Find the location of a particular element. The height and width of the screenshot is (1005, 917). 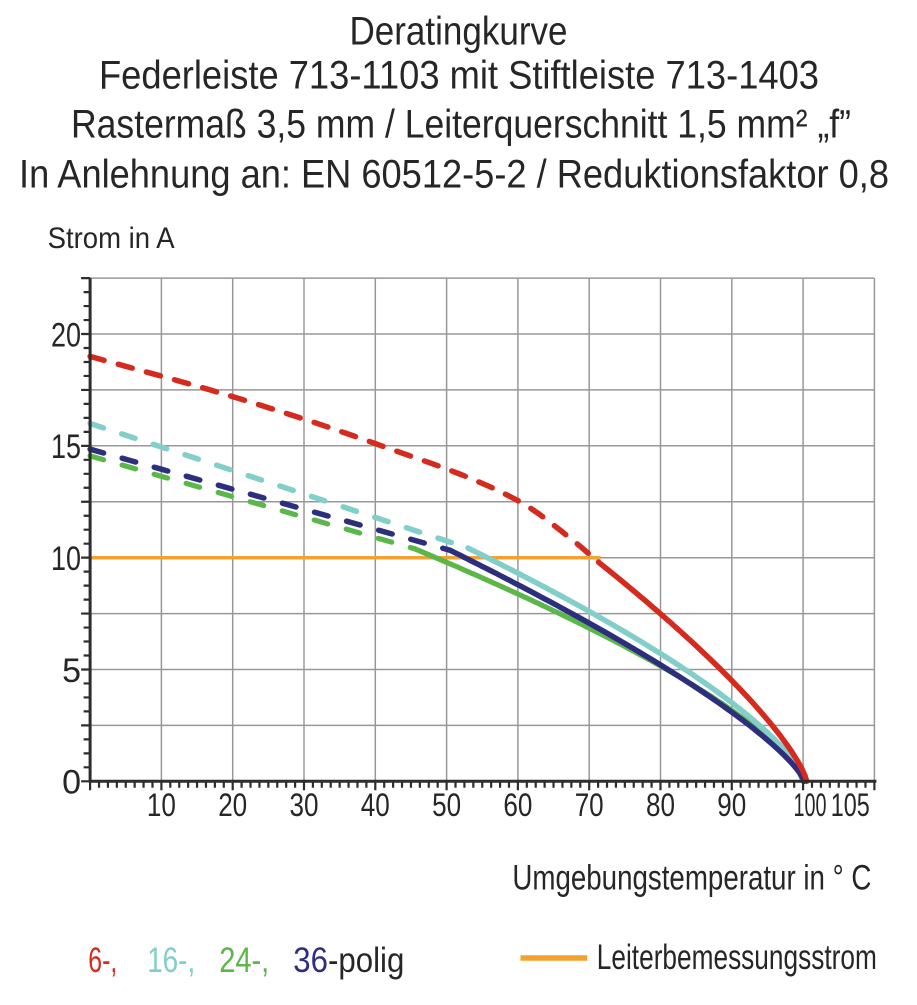

svg-text: Leiterbemessungsstrom is located at coordinates (737, 957).